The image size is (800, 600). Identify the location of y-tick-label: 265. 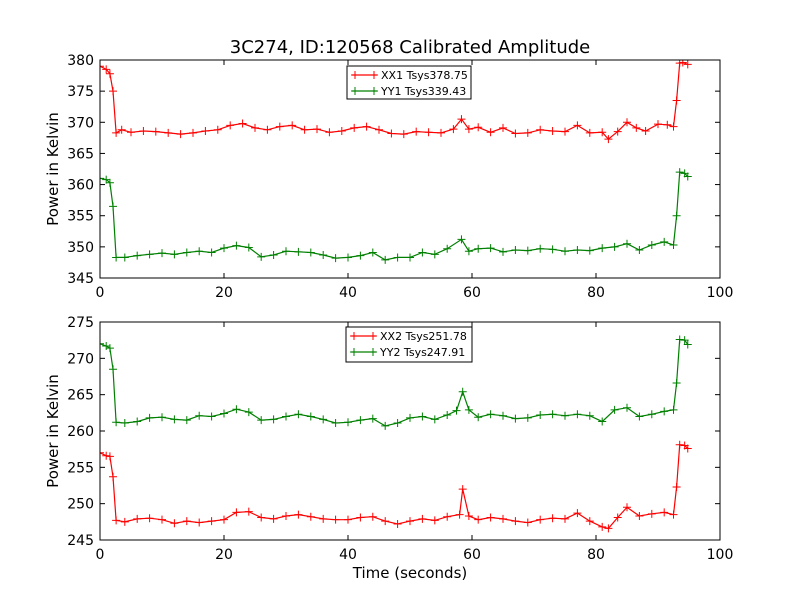
(80, 396).